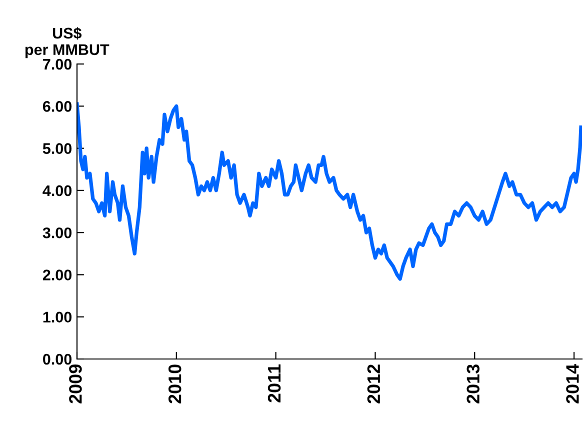  Describe the element at coordinates (57, 359) in the screenshot. I see `y-tick-label: 0.00` at that location.